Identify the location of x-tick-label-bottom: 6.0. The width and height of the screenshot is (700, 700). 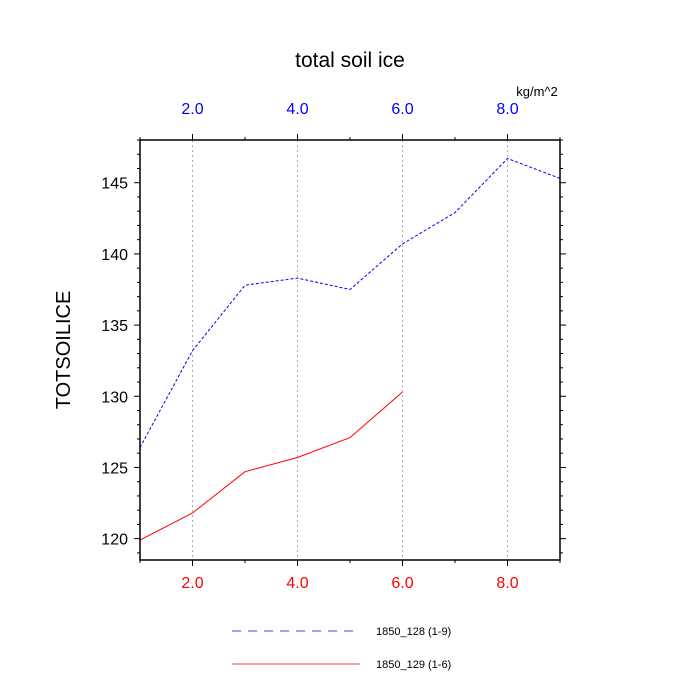
(402, 583).